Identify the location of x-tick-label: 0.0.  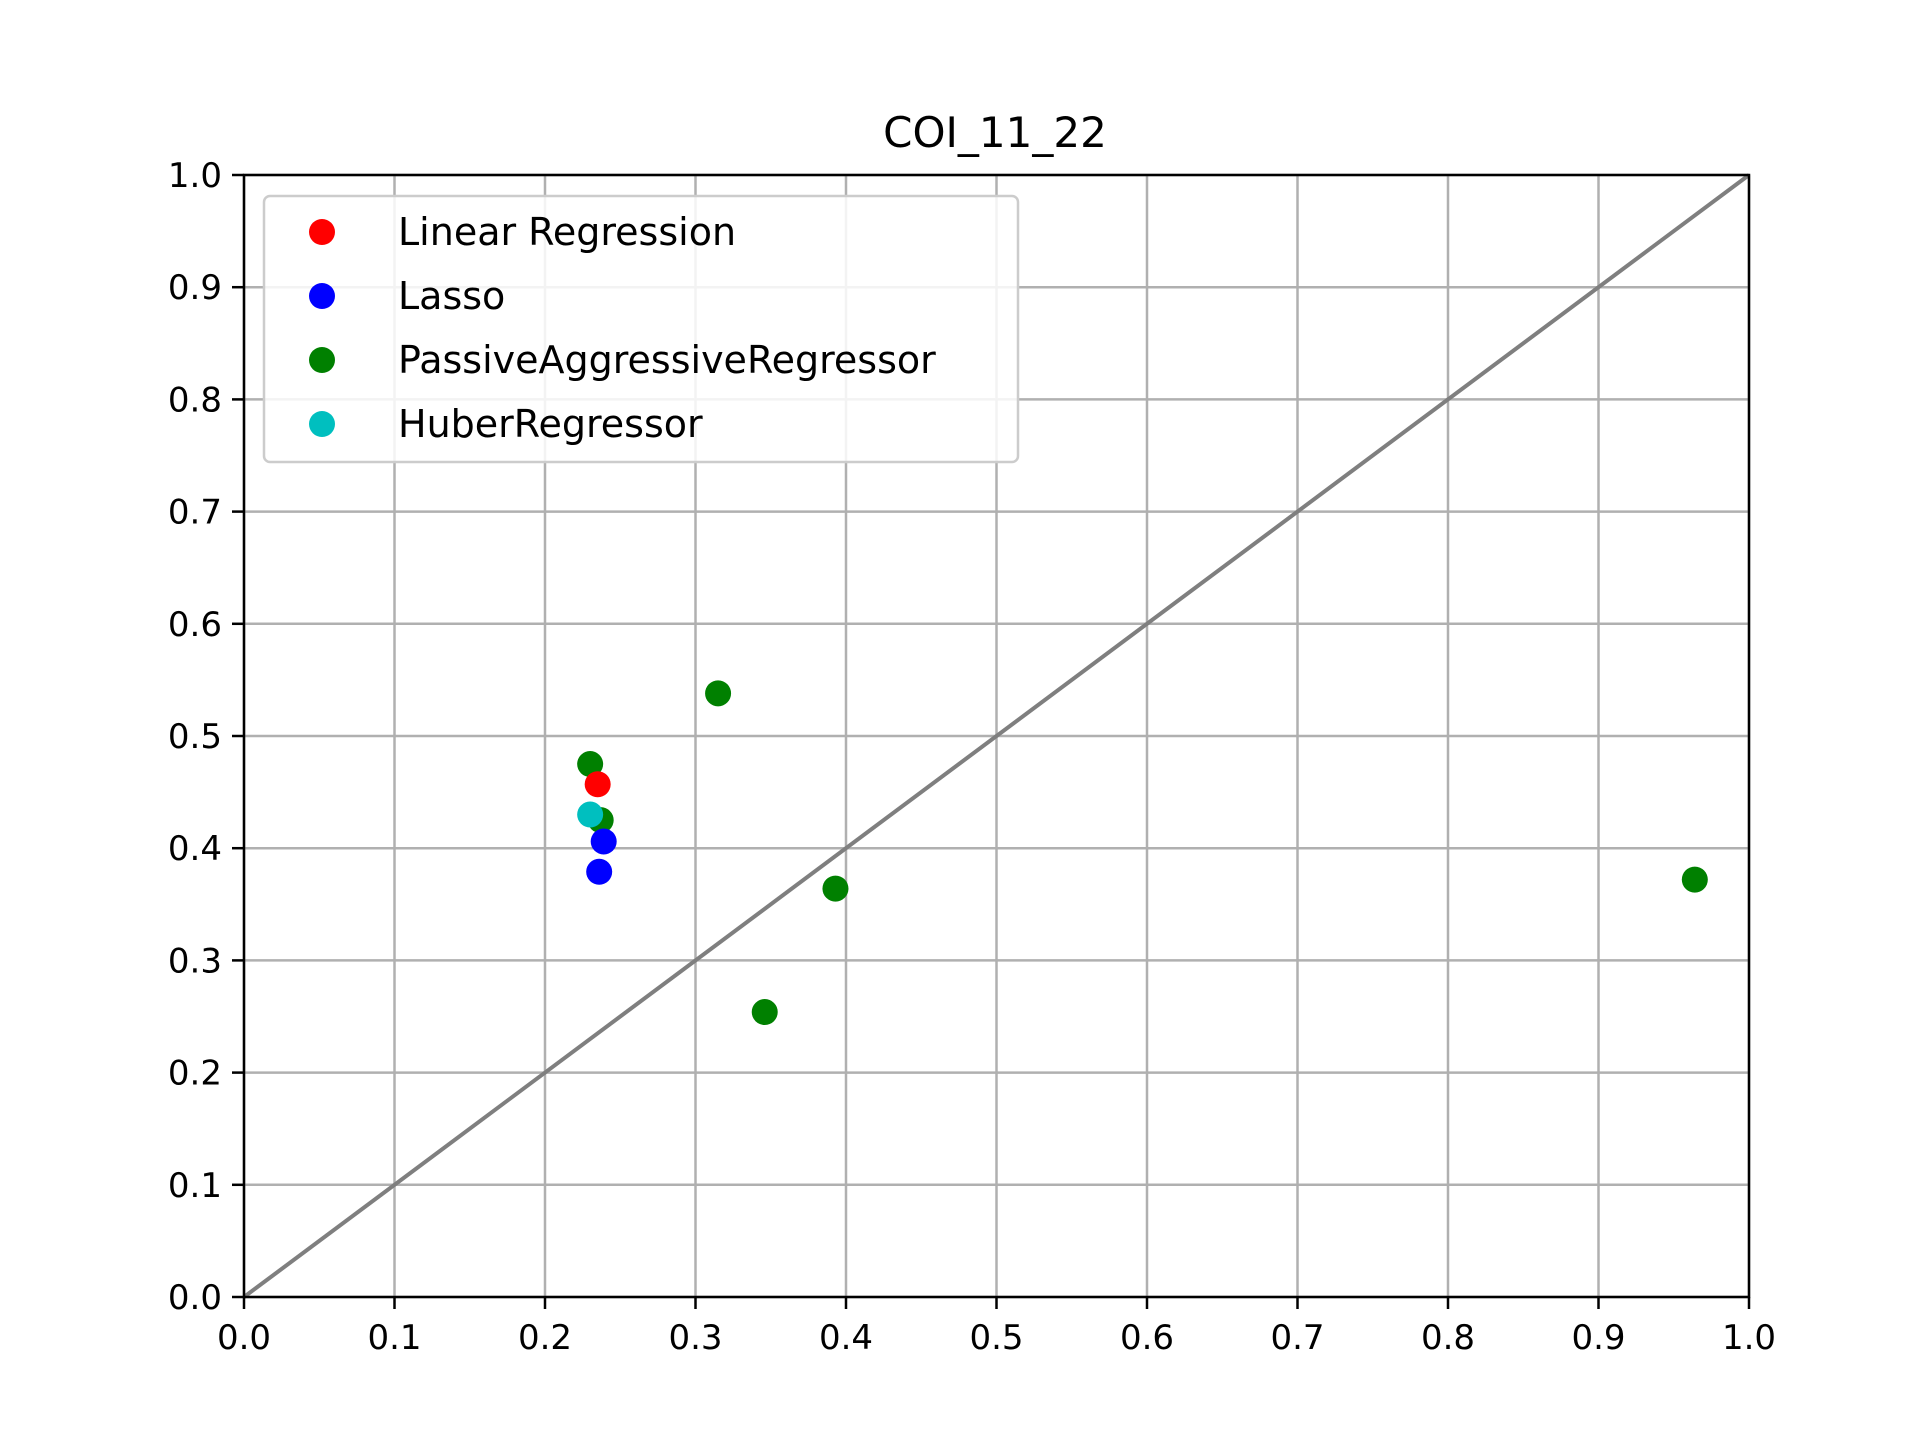
(244, 1338).